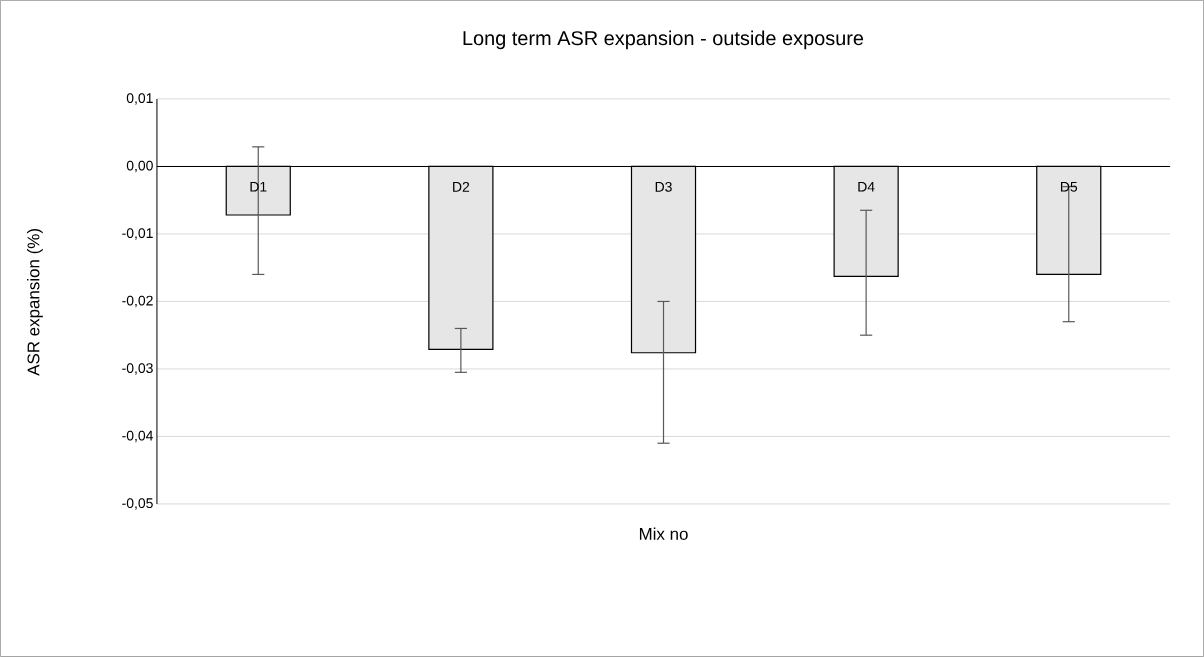  Describe the element at coordinates (461, 186) in the screenshot. I see `x-tick-label: D2` at that location.